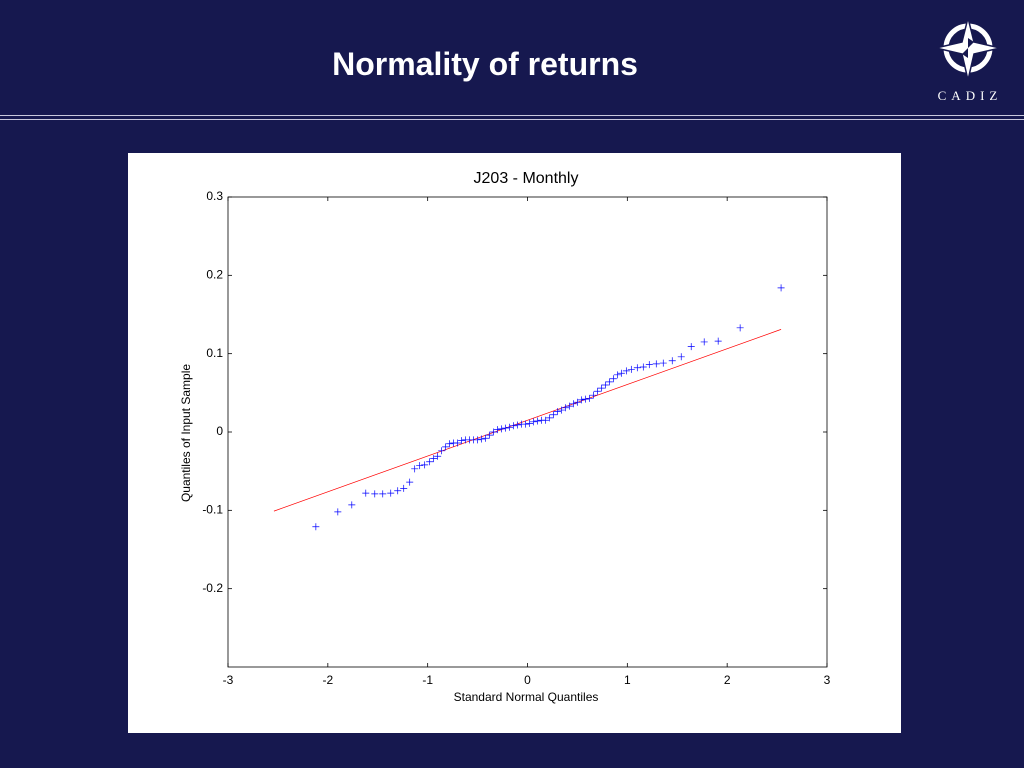  What do you see at coordinates (186, 433) in the screenshot?
I see `y-axis-label: Quantiles of Input Sample` at bounding box center [186, 433].